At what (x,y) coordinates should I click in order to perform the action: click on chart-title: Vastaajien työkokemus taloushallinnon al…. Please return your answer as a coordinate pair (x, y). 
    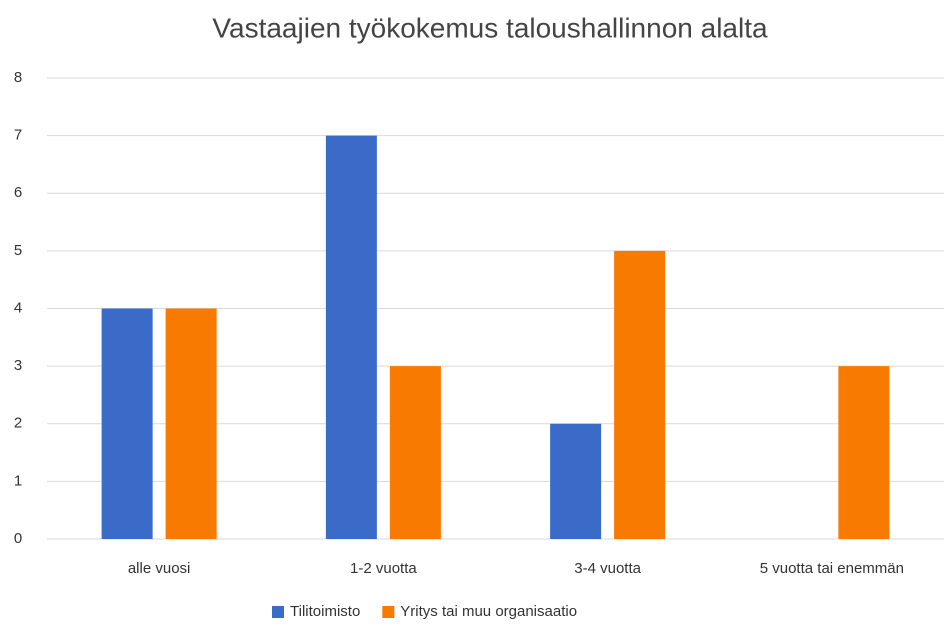
    Looking at the image, I should click on (490, 27).